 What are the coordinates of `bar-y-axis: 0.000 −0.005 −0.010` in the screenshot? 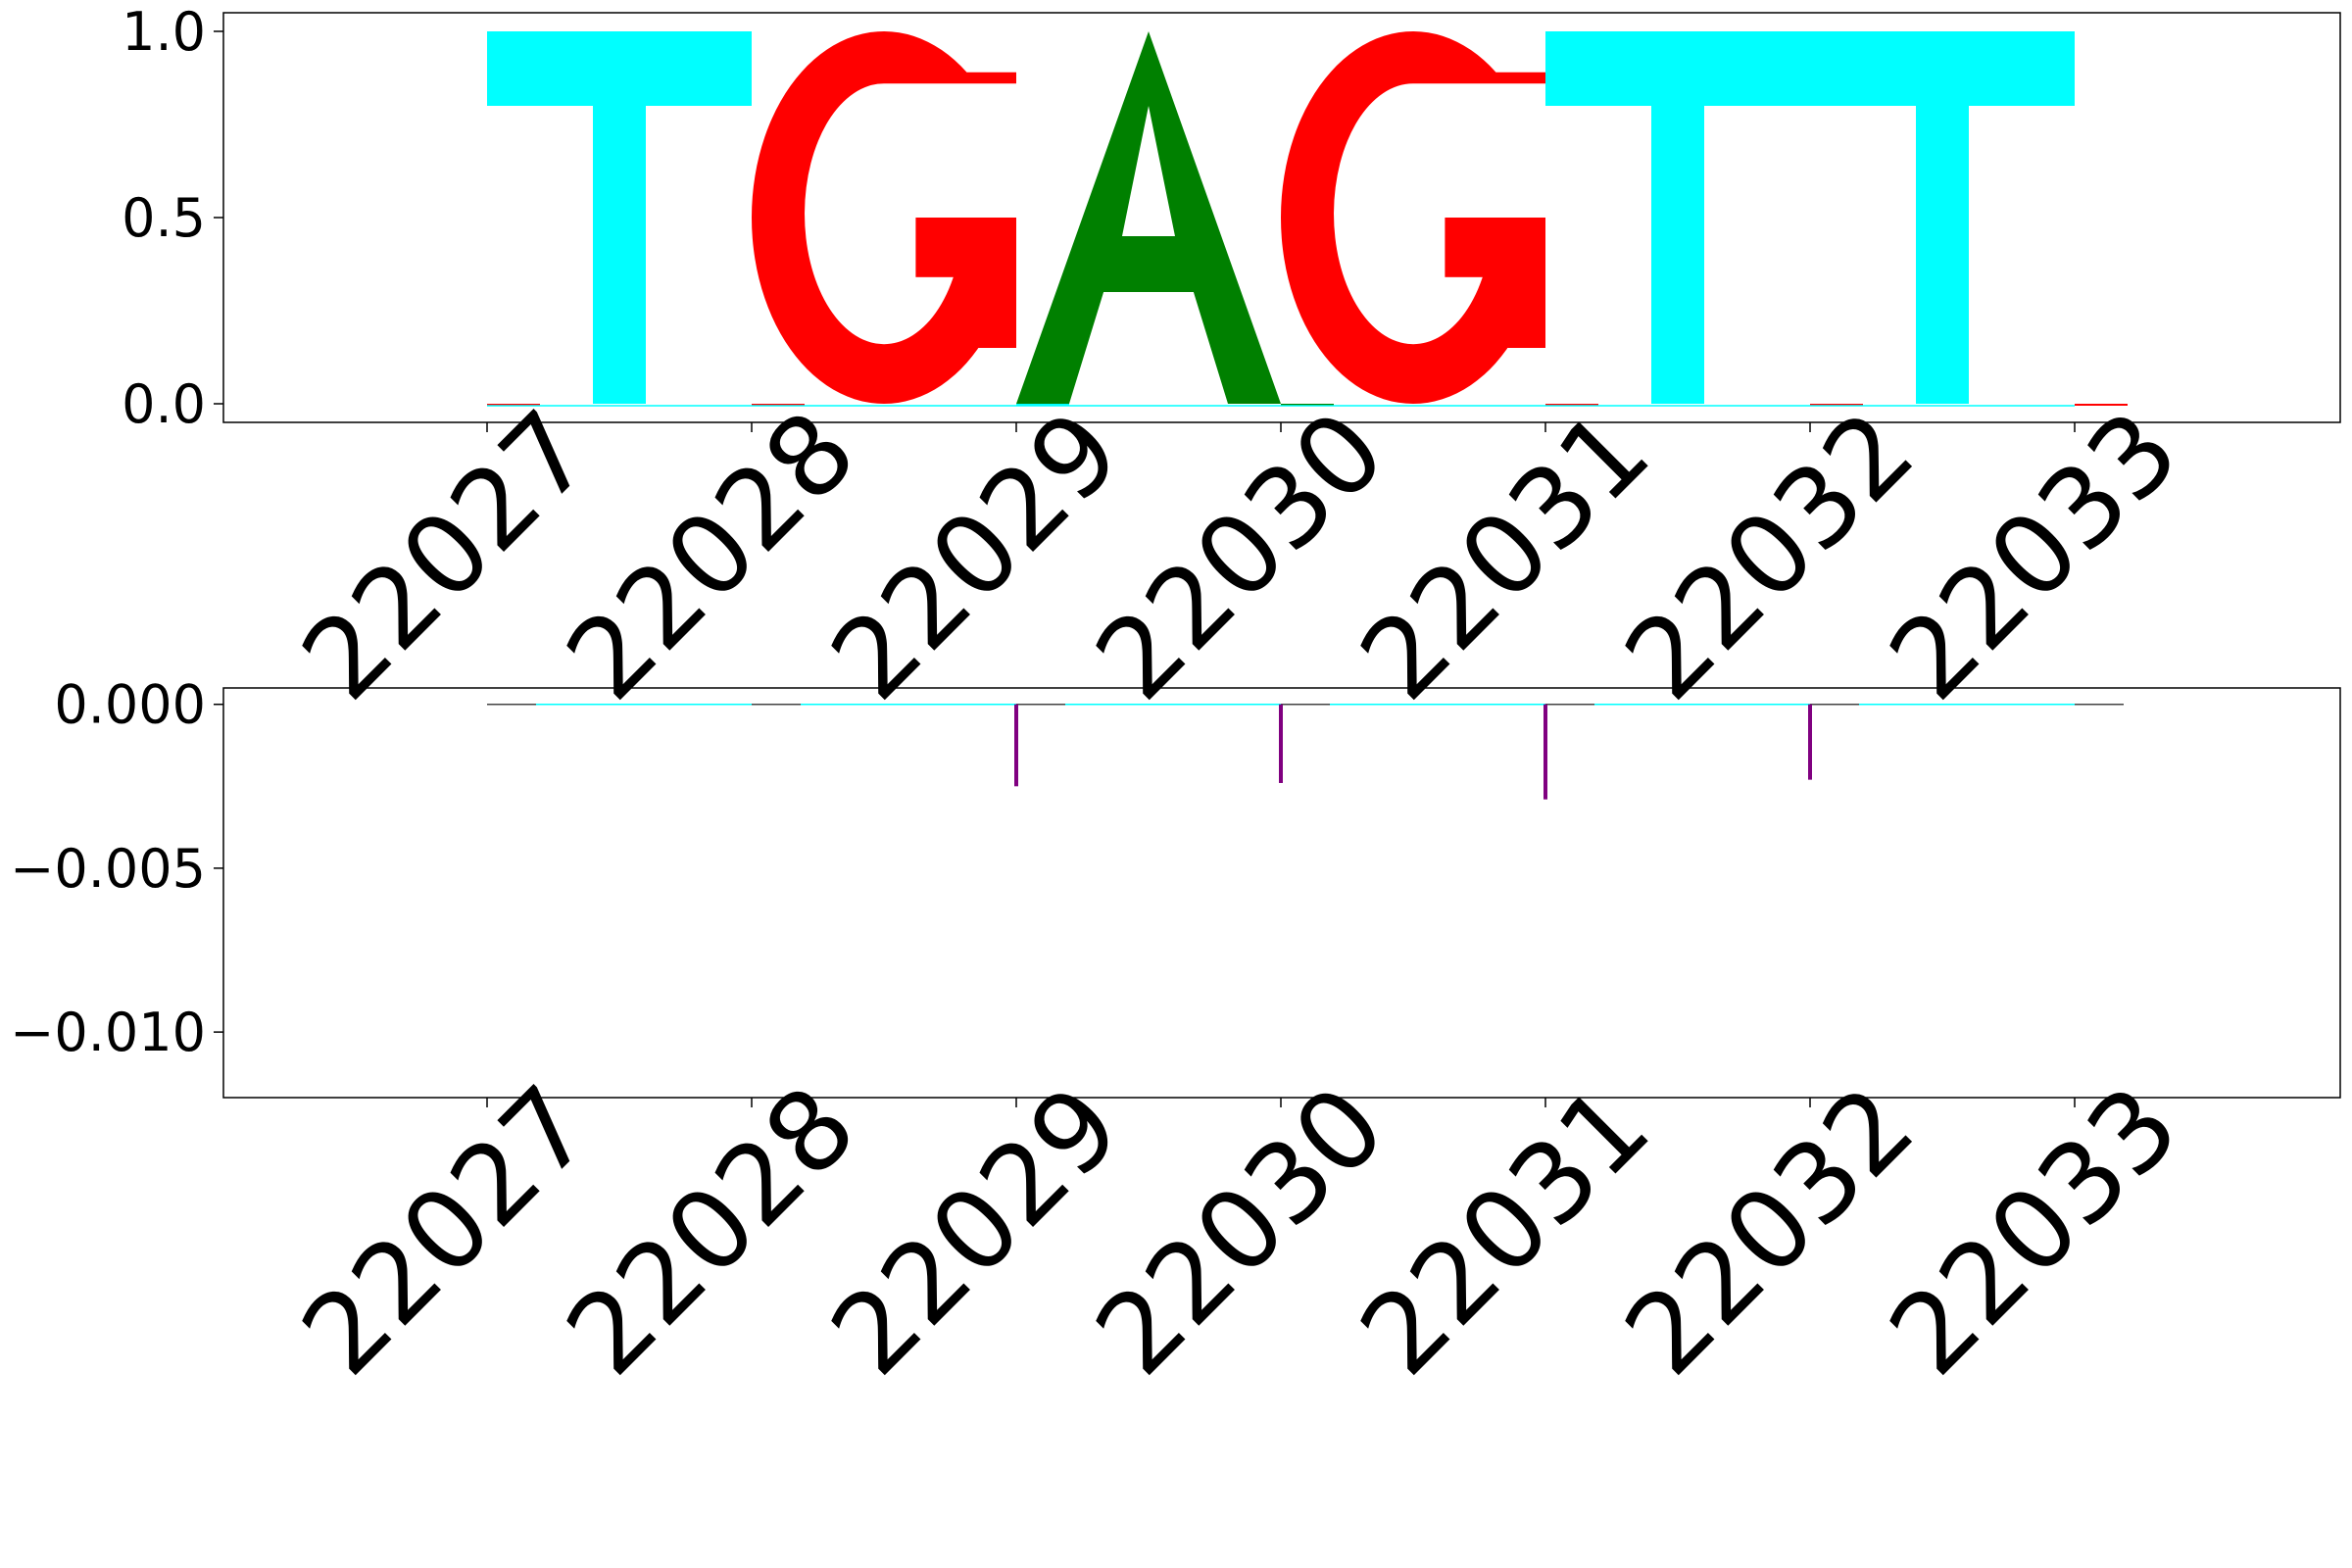 It's located at (116, 868).